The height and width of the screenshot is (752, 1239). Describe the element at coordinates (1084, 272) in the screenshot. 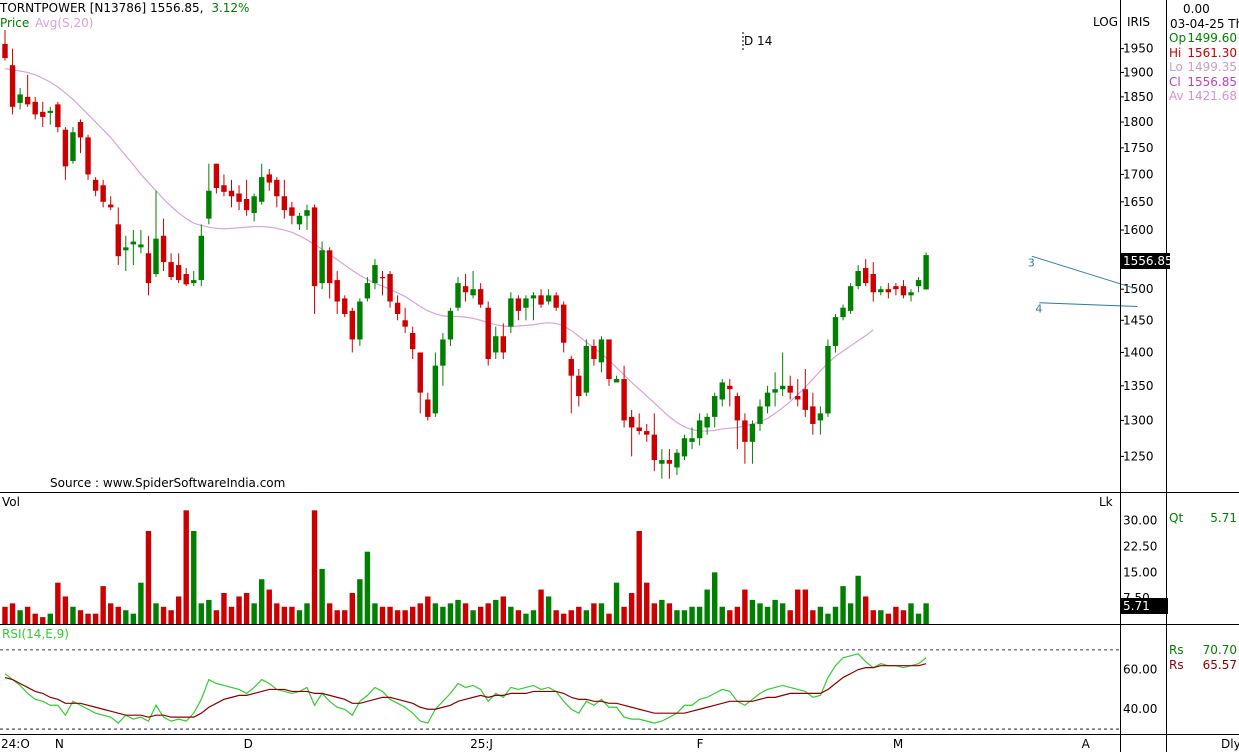

I see `trend-line` at that location.